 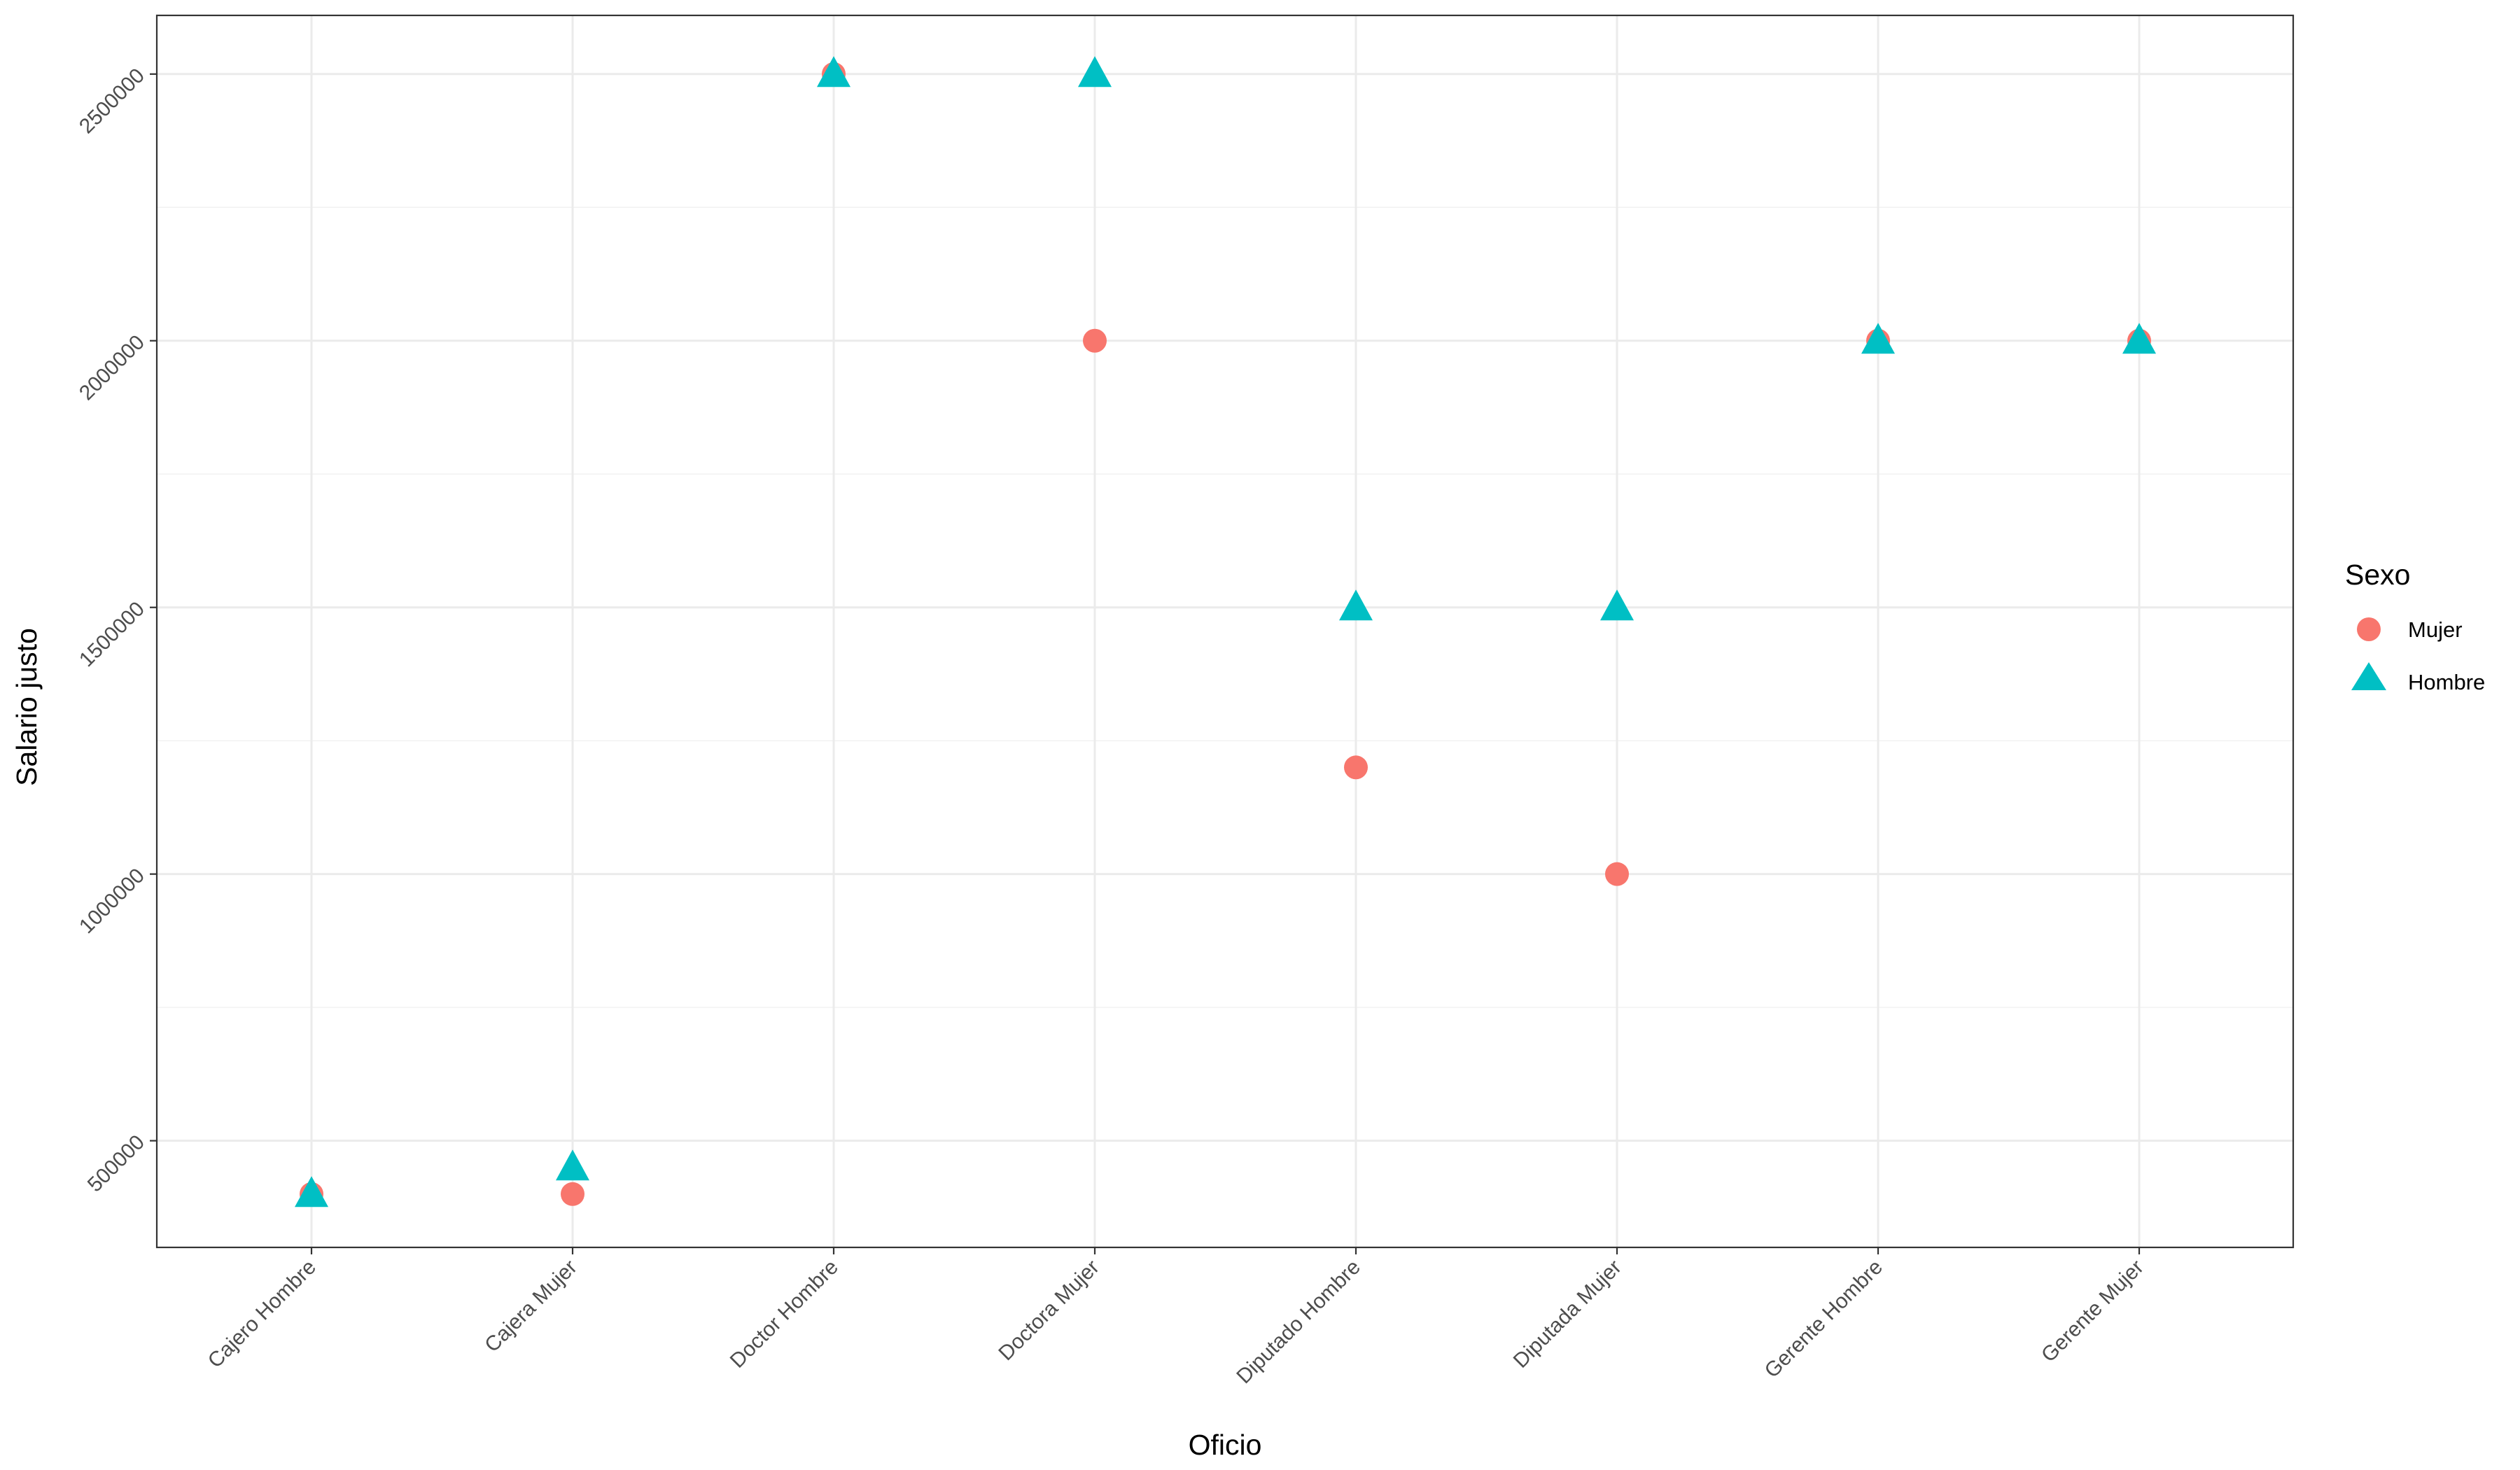 I want to click on legend-key-mujer-icon, so click(x=2369, y=629).